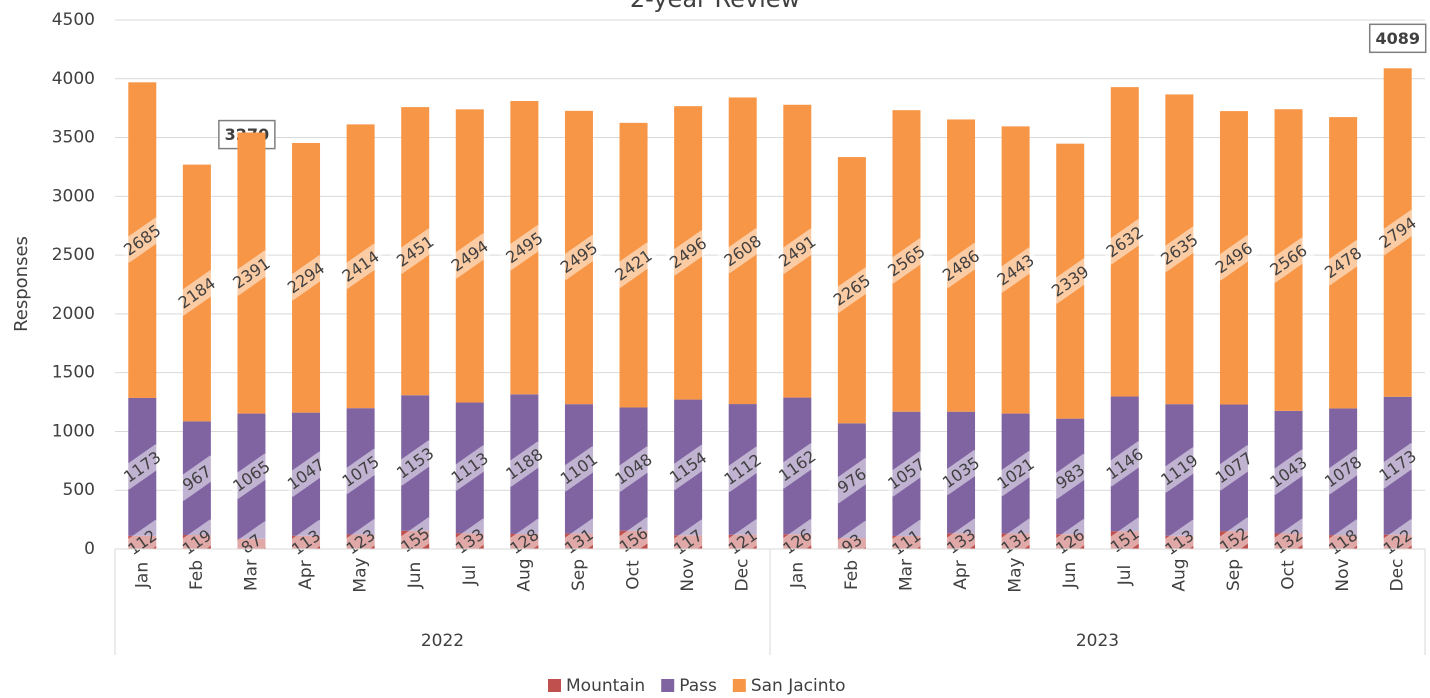 The width and height of the screenshot is (1430, 698). What do you see at coordinates (798, 686) in the screenshot?
I see `legend-label: San Jacinto` at bounding box center [798, 686].